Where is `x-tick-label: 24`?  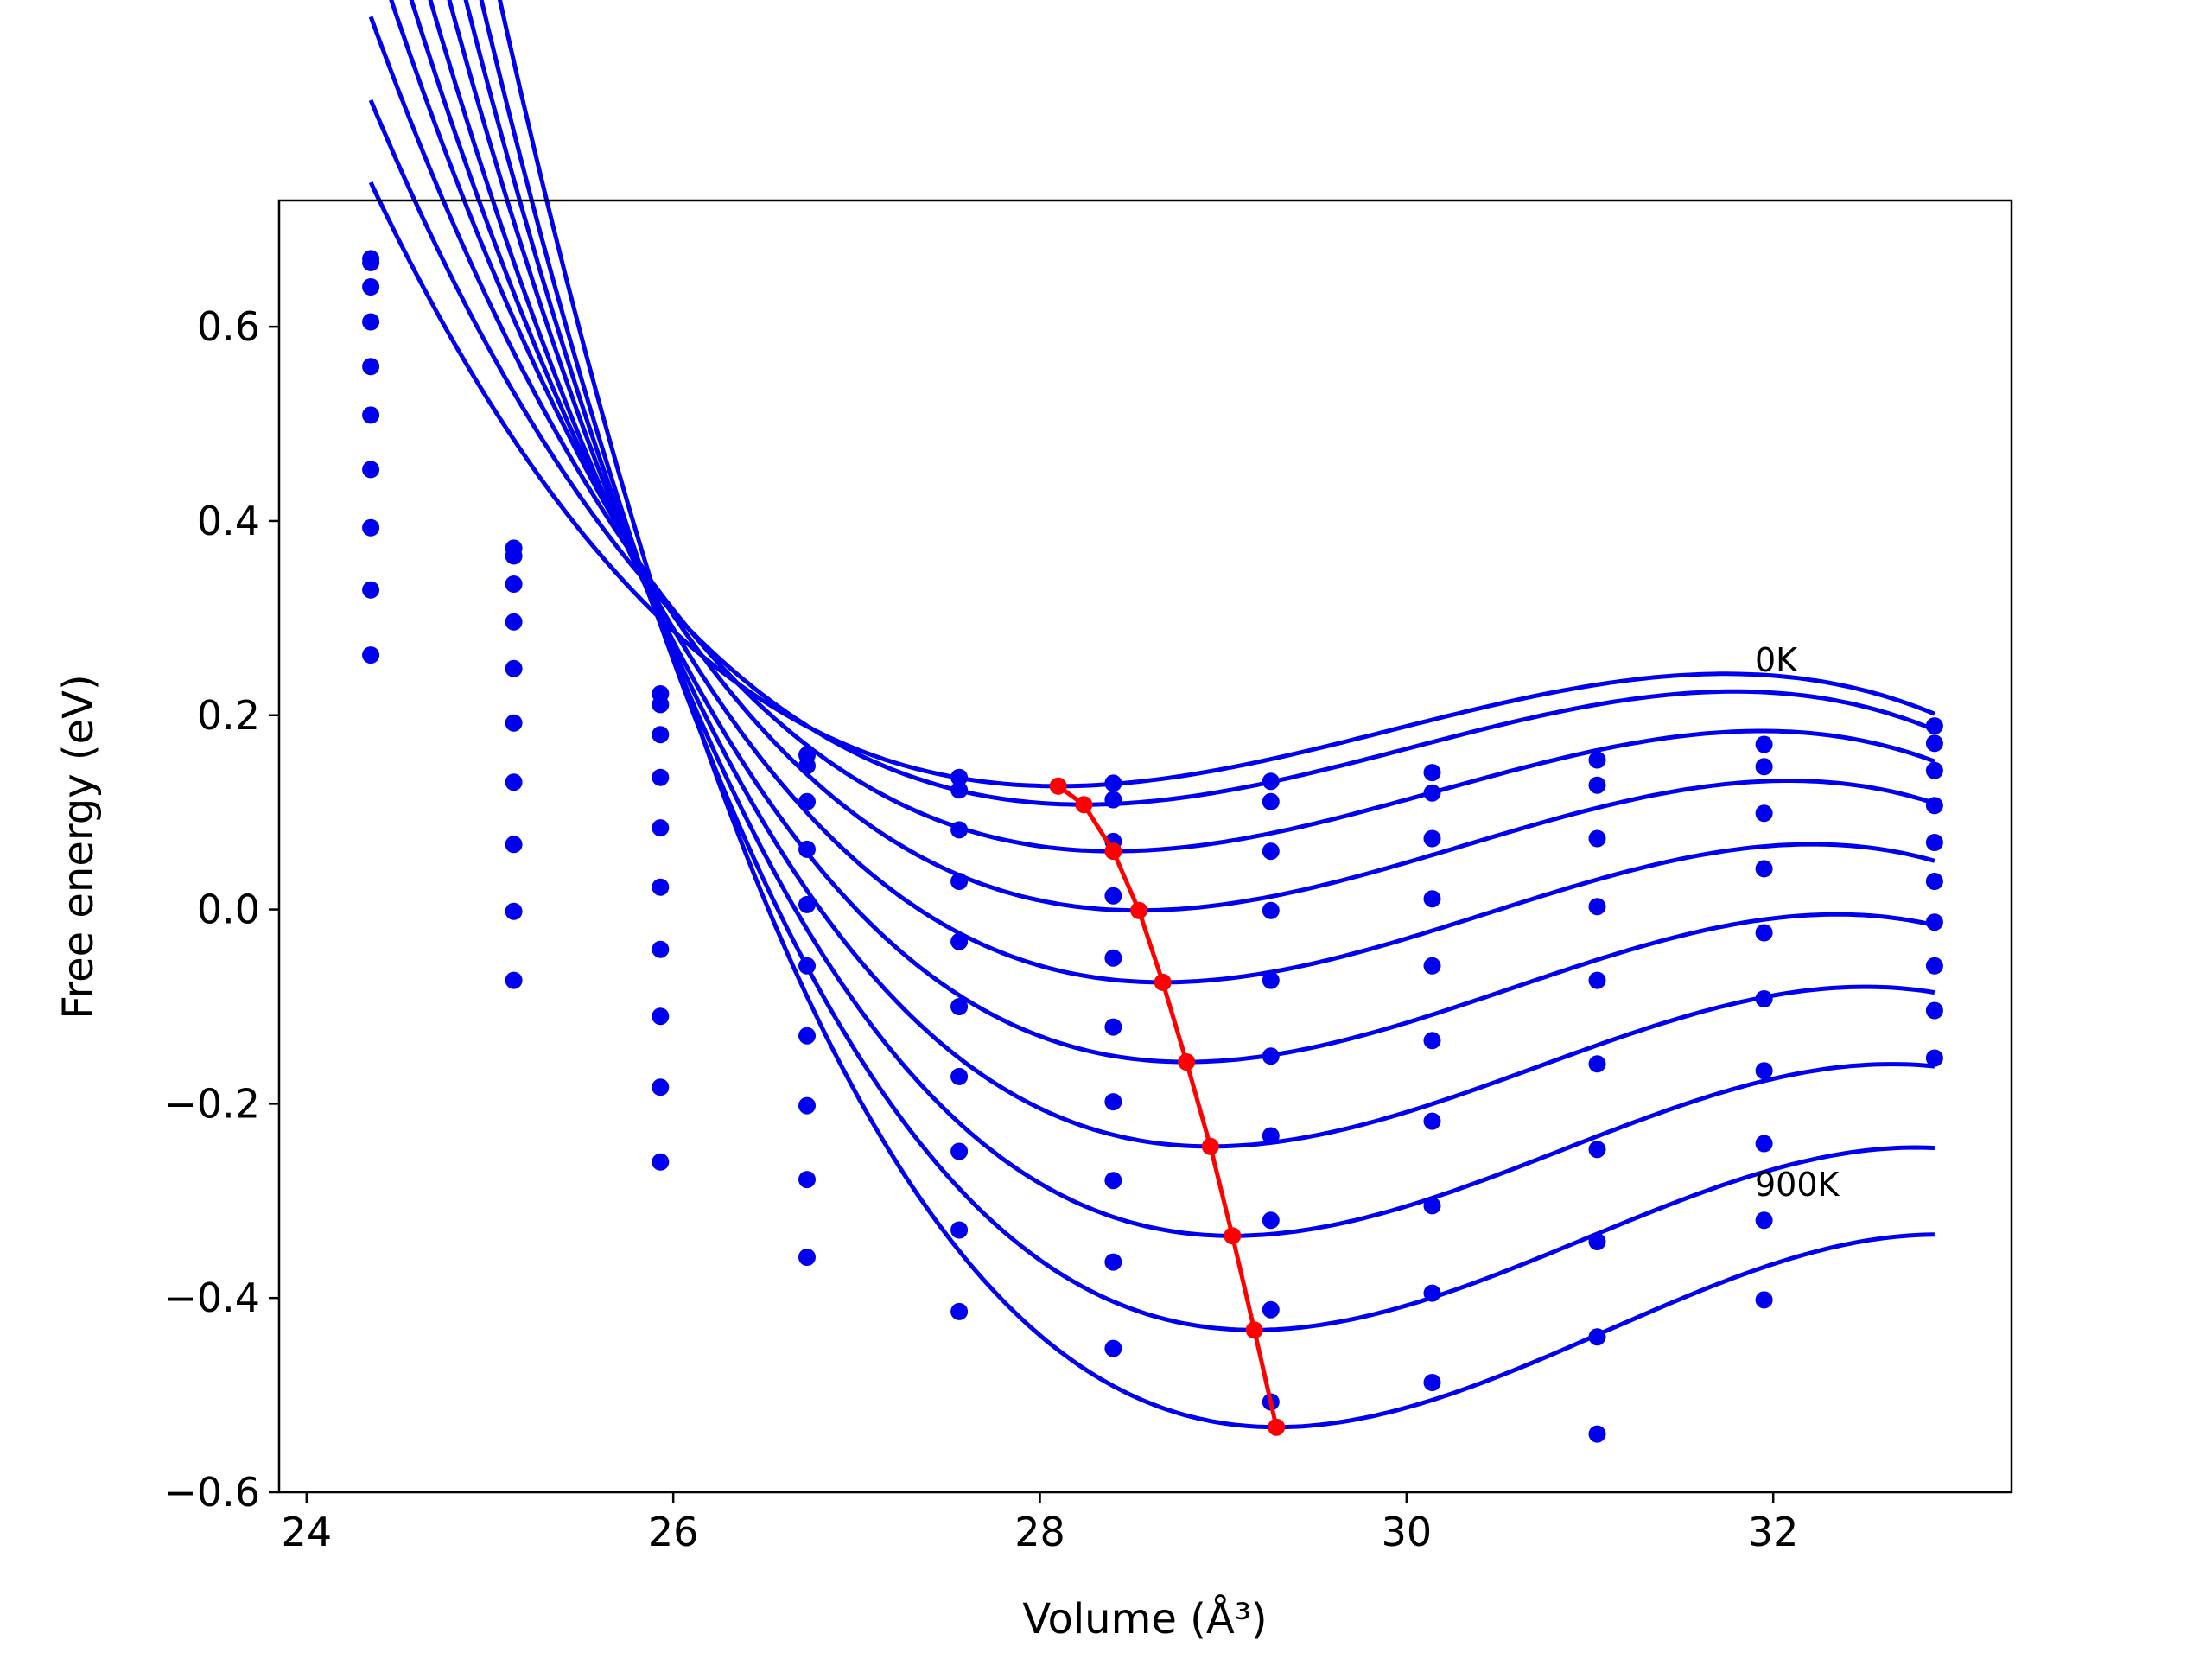
x-tick-label: 24 is located at coordinates (307, 1532).